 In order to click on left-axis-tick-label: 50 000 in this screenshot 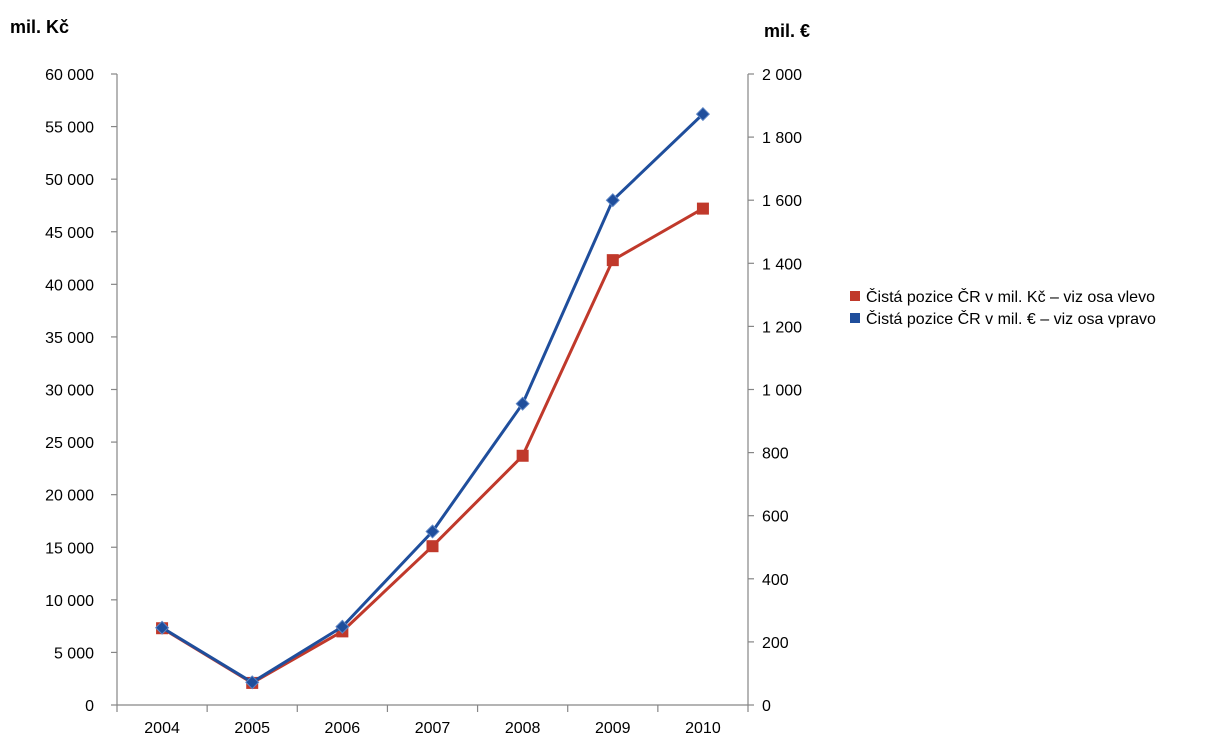, I will do `click(69, 180)`.